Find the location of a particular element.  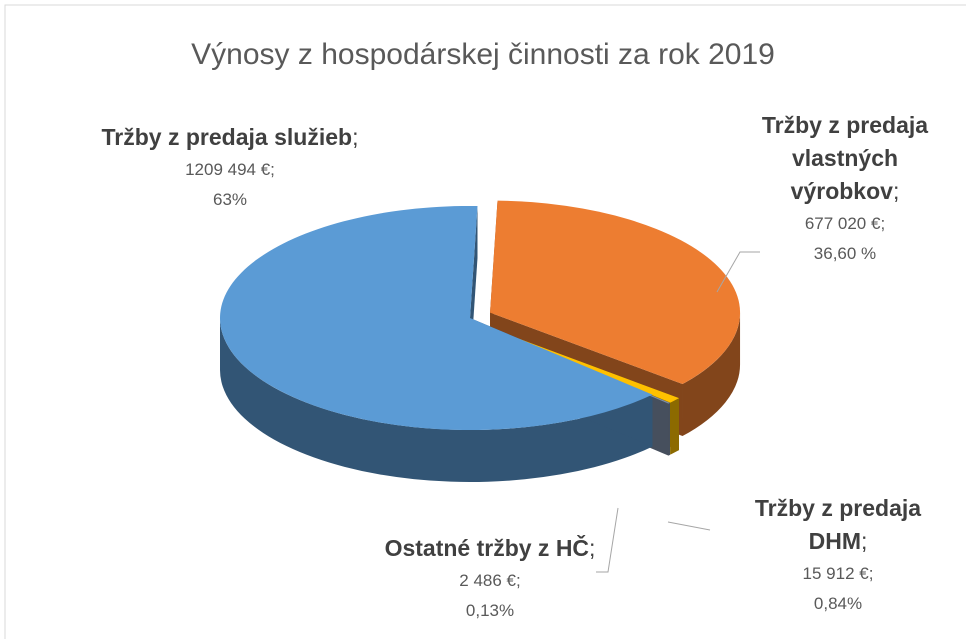

value-label: 1209 494 €; is located at coordinates (230, 169).